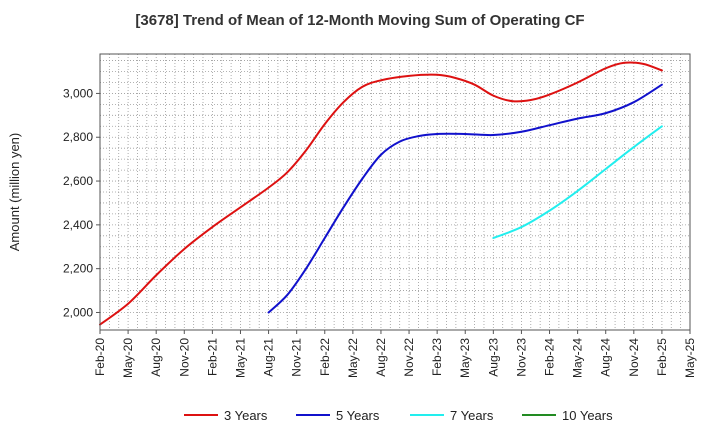  I want to click on legend-label: 10 Years, so click(587, 415).